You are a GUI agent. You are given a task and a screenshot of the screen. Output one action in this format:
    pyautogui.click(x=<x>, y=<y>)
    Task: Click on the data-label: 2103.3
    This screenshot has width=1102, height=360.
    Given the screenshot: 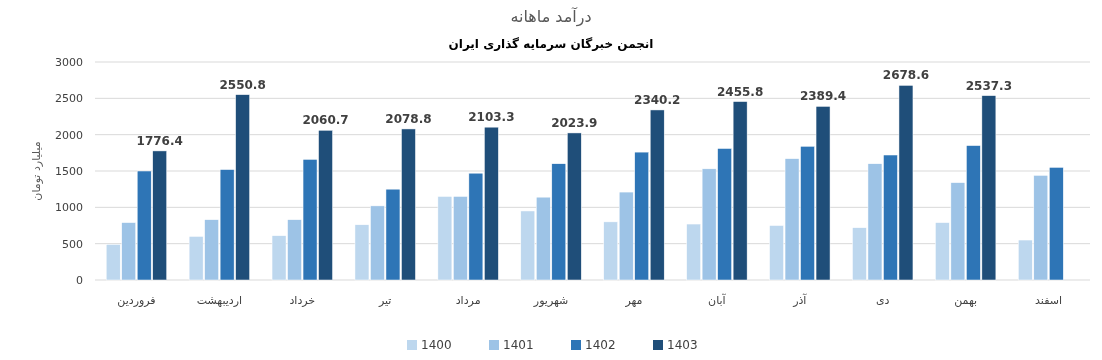 What is the action you would take?
    pyautogui.click(x=491, y=117)
    